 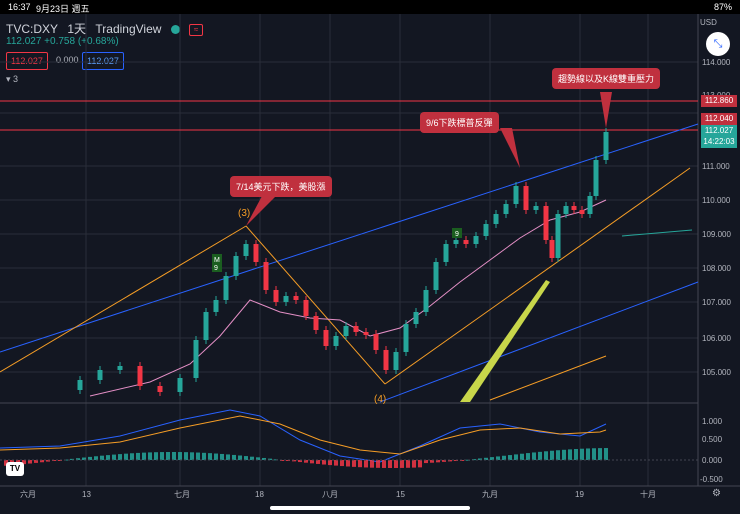 What do you see at coordinates (244, 213) in the screenshot?
I see `wave-label-3: (3)` at bounding box center [244, 213].